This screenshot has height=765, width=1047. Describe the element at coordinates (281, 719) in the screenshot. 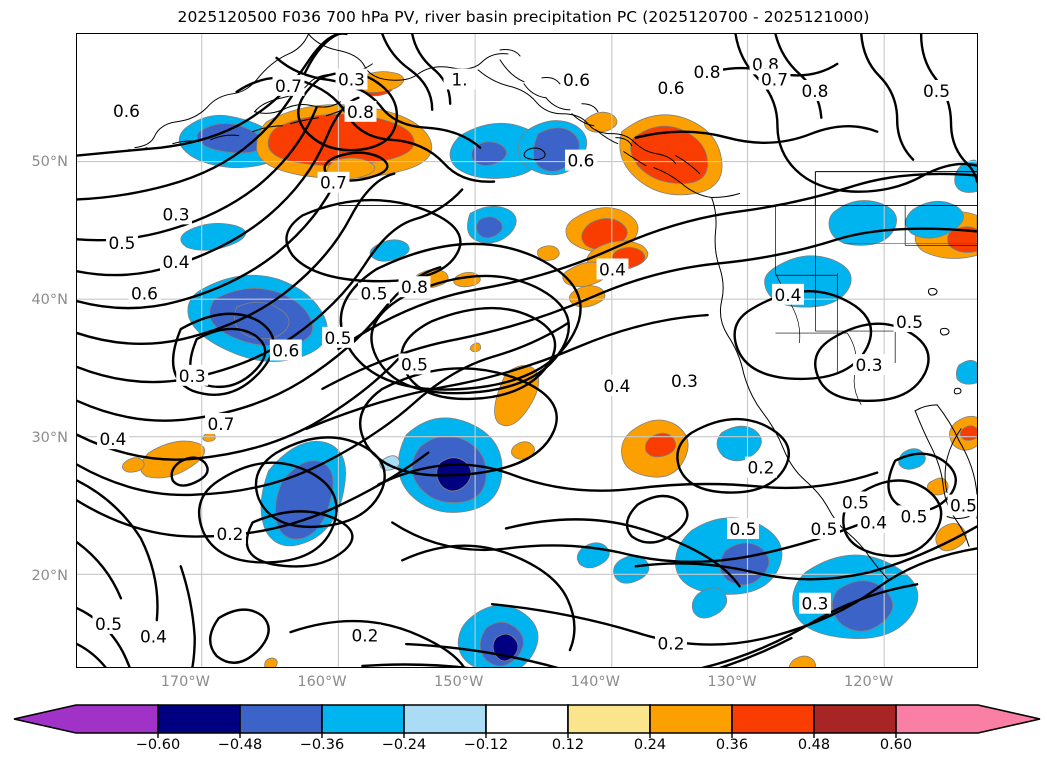

I see `colorbar-swatch-royal-blue` at that location.